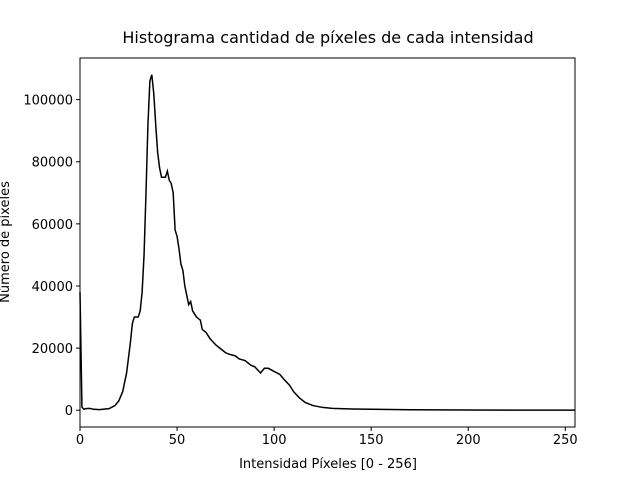 The width and height of the screenshot is (640, 480). What do you see at coordinates (80, 440) in the screenshot?
I see `x-tick-label: 0` at bounding box center [80, 440].